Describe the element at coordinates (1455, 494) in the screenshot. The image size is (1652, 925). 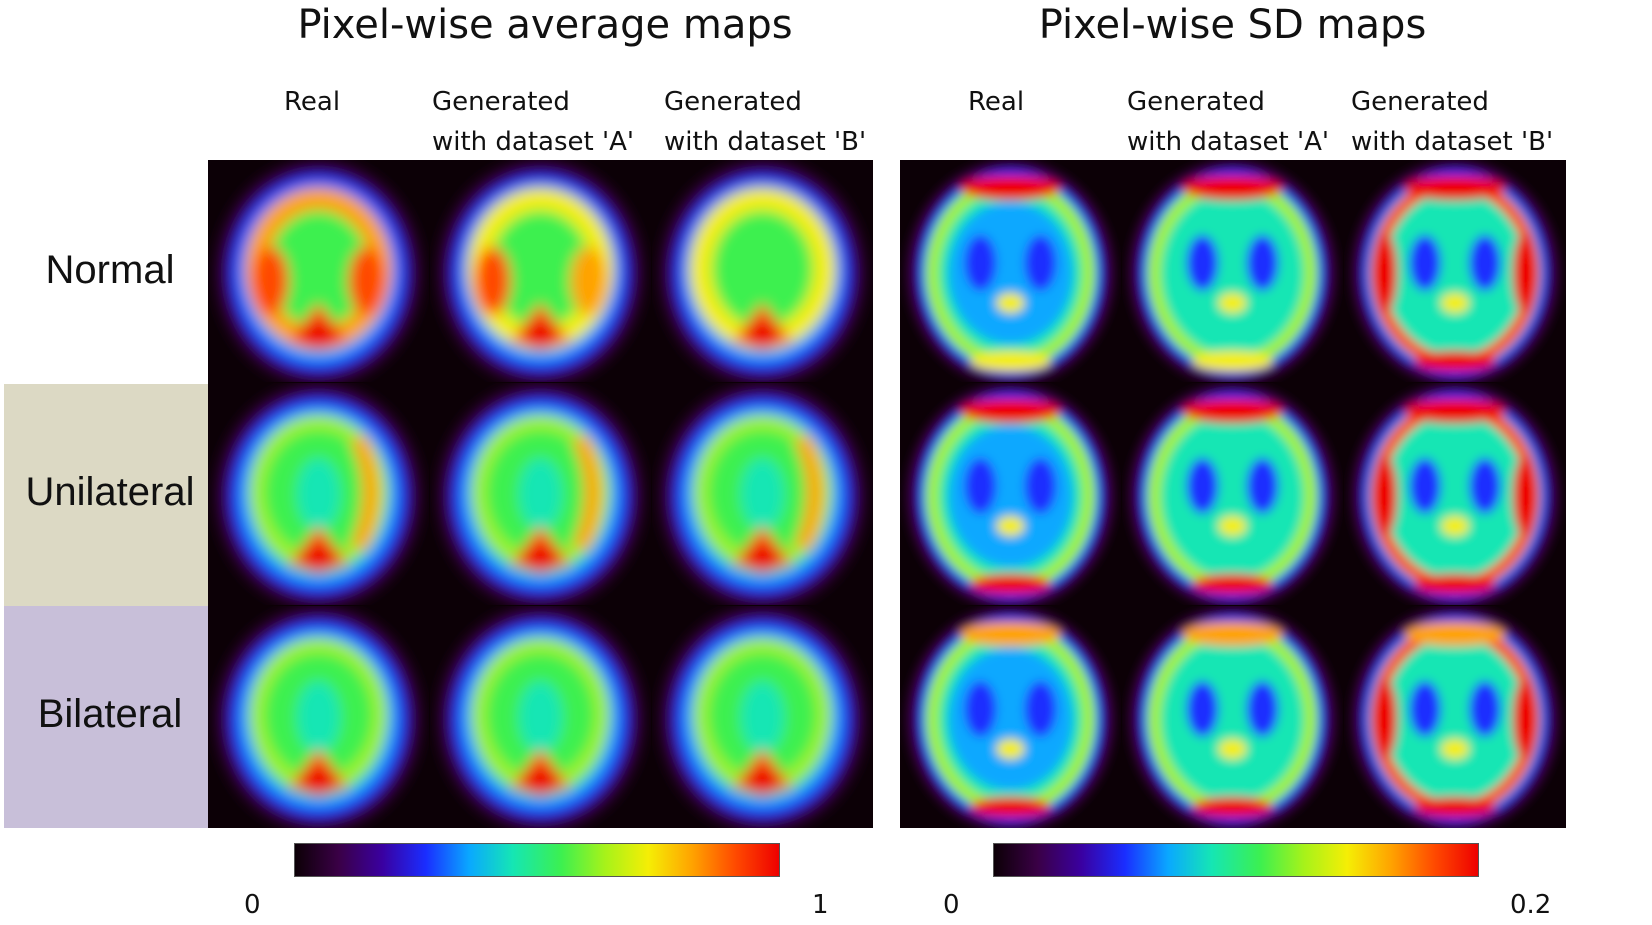
I see `sd-unilateral-gen-b` at that location.